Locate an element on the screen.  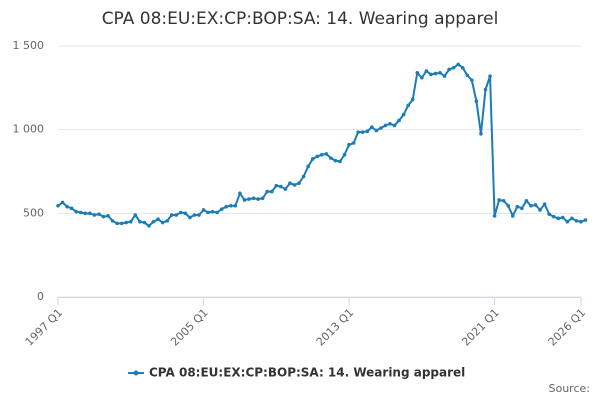
x-tick-label: 2013 Q1 is located at coordinates (335, 327).